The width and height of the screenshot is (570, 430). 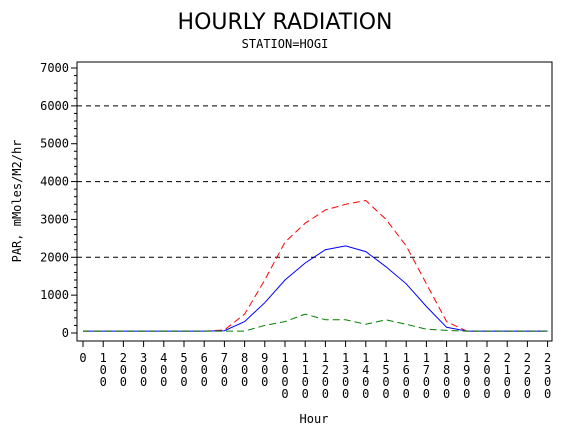 What do you see at coordinates (314, 419) in the screenshot?
I see `x-axis-label: Hour` at bounding box center [314, 419].